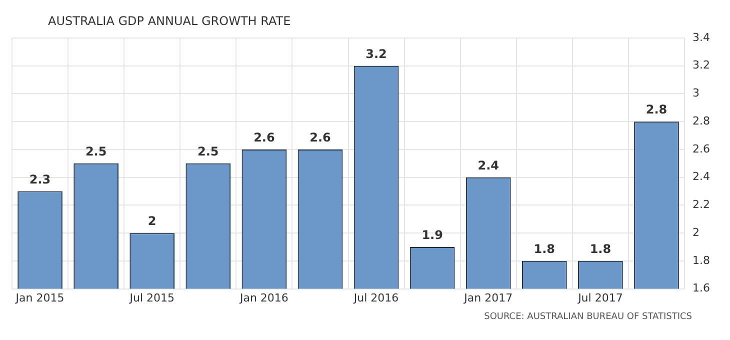  What do you see at coordinates (263, 297) in the screenshot?
I see `x-tick-label: Jan 2016` at bounding box center [263, 297].